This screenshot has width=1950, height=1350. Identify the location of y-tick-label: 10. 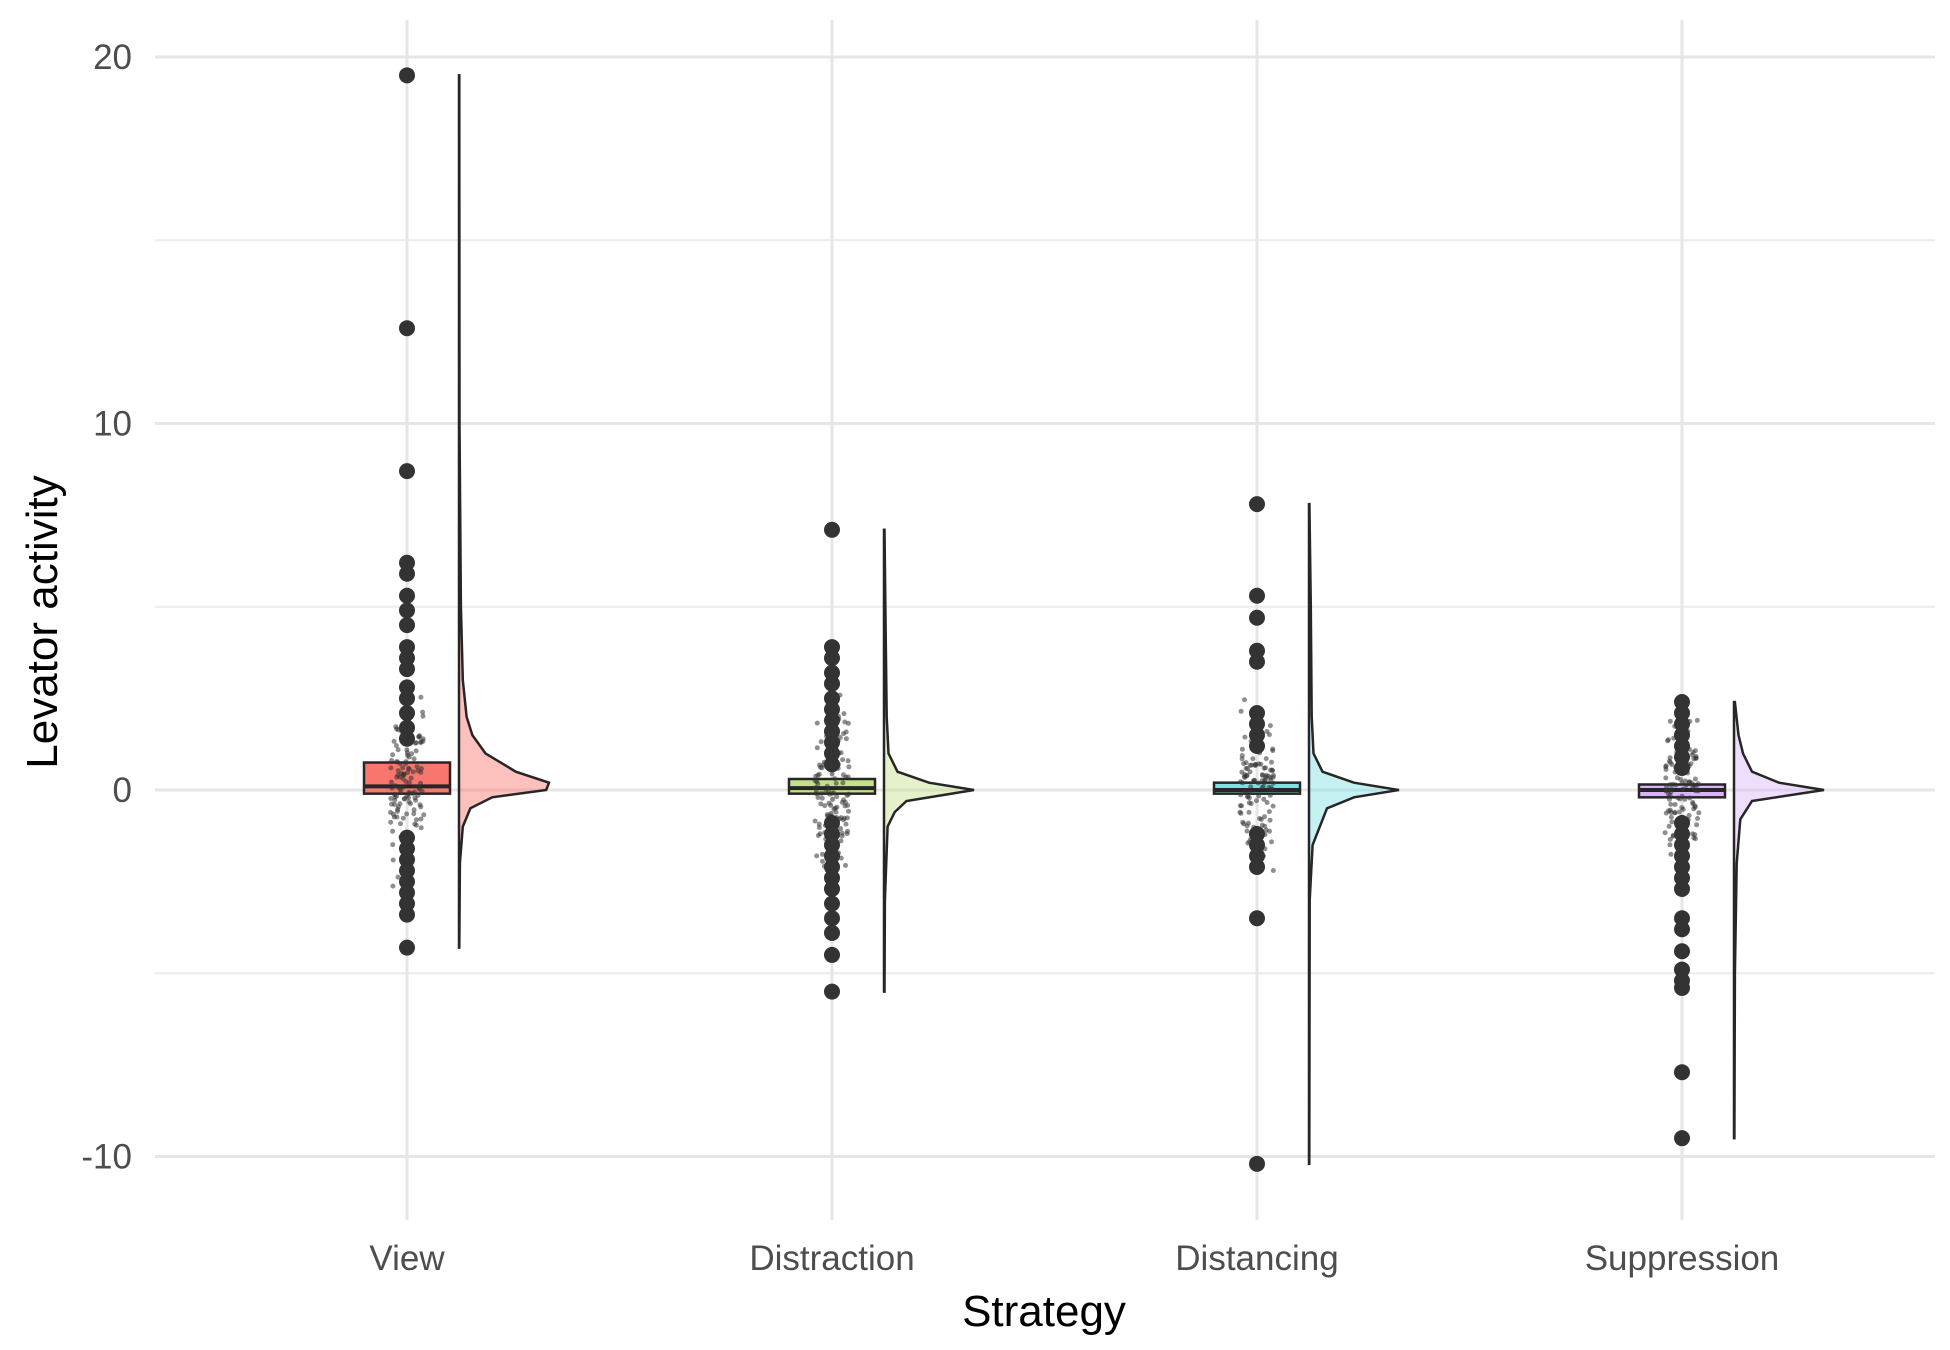
(112, 424).